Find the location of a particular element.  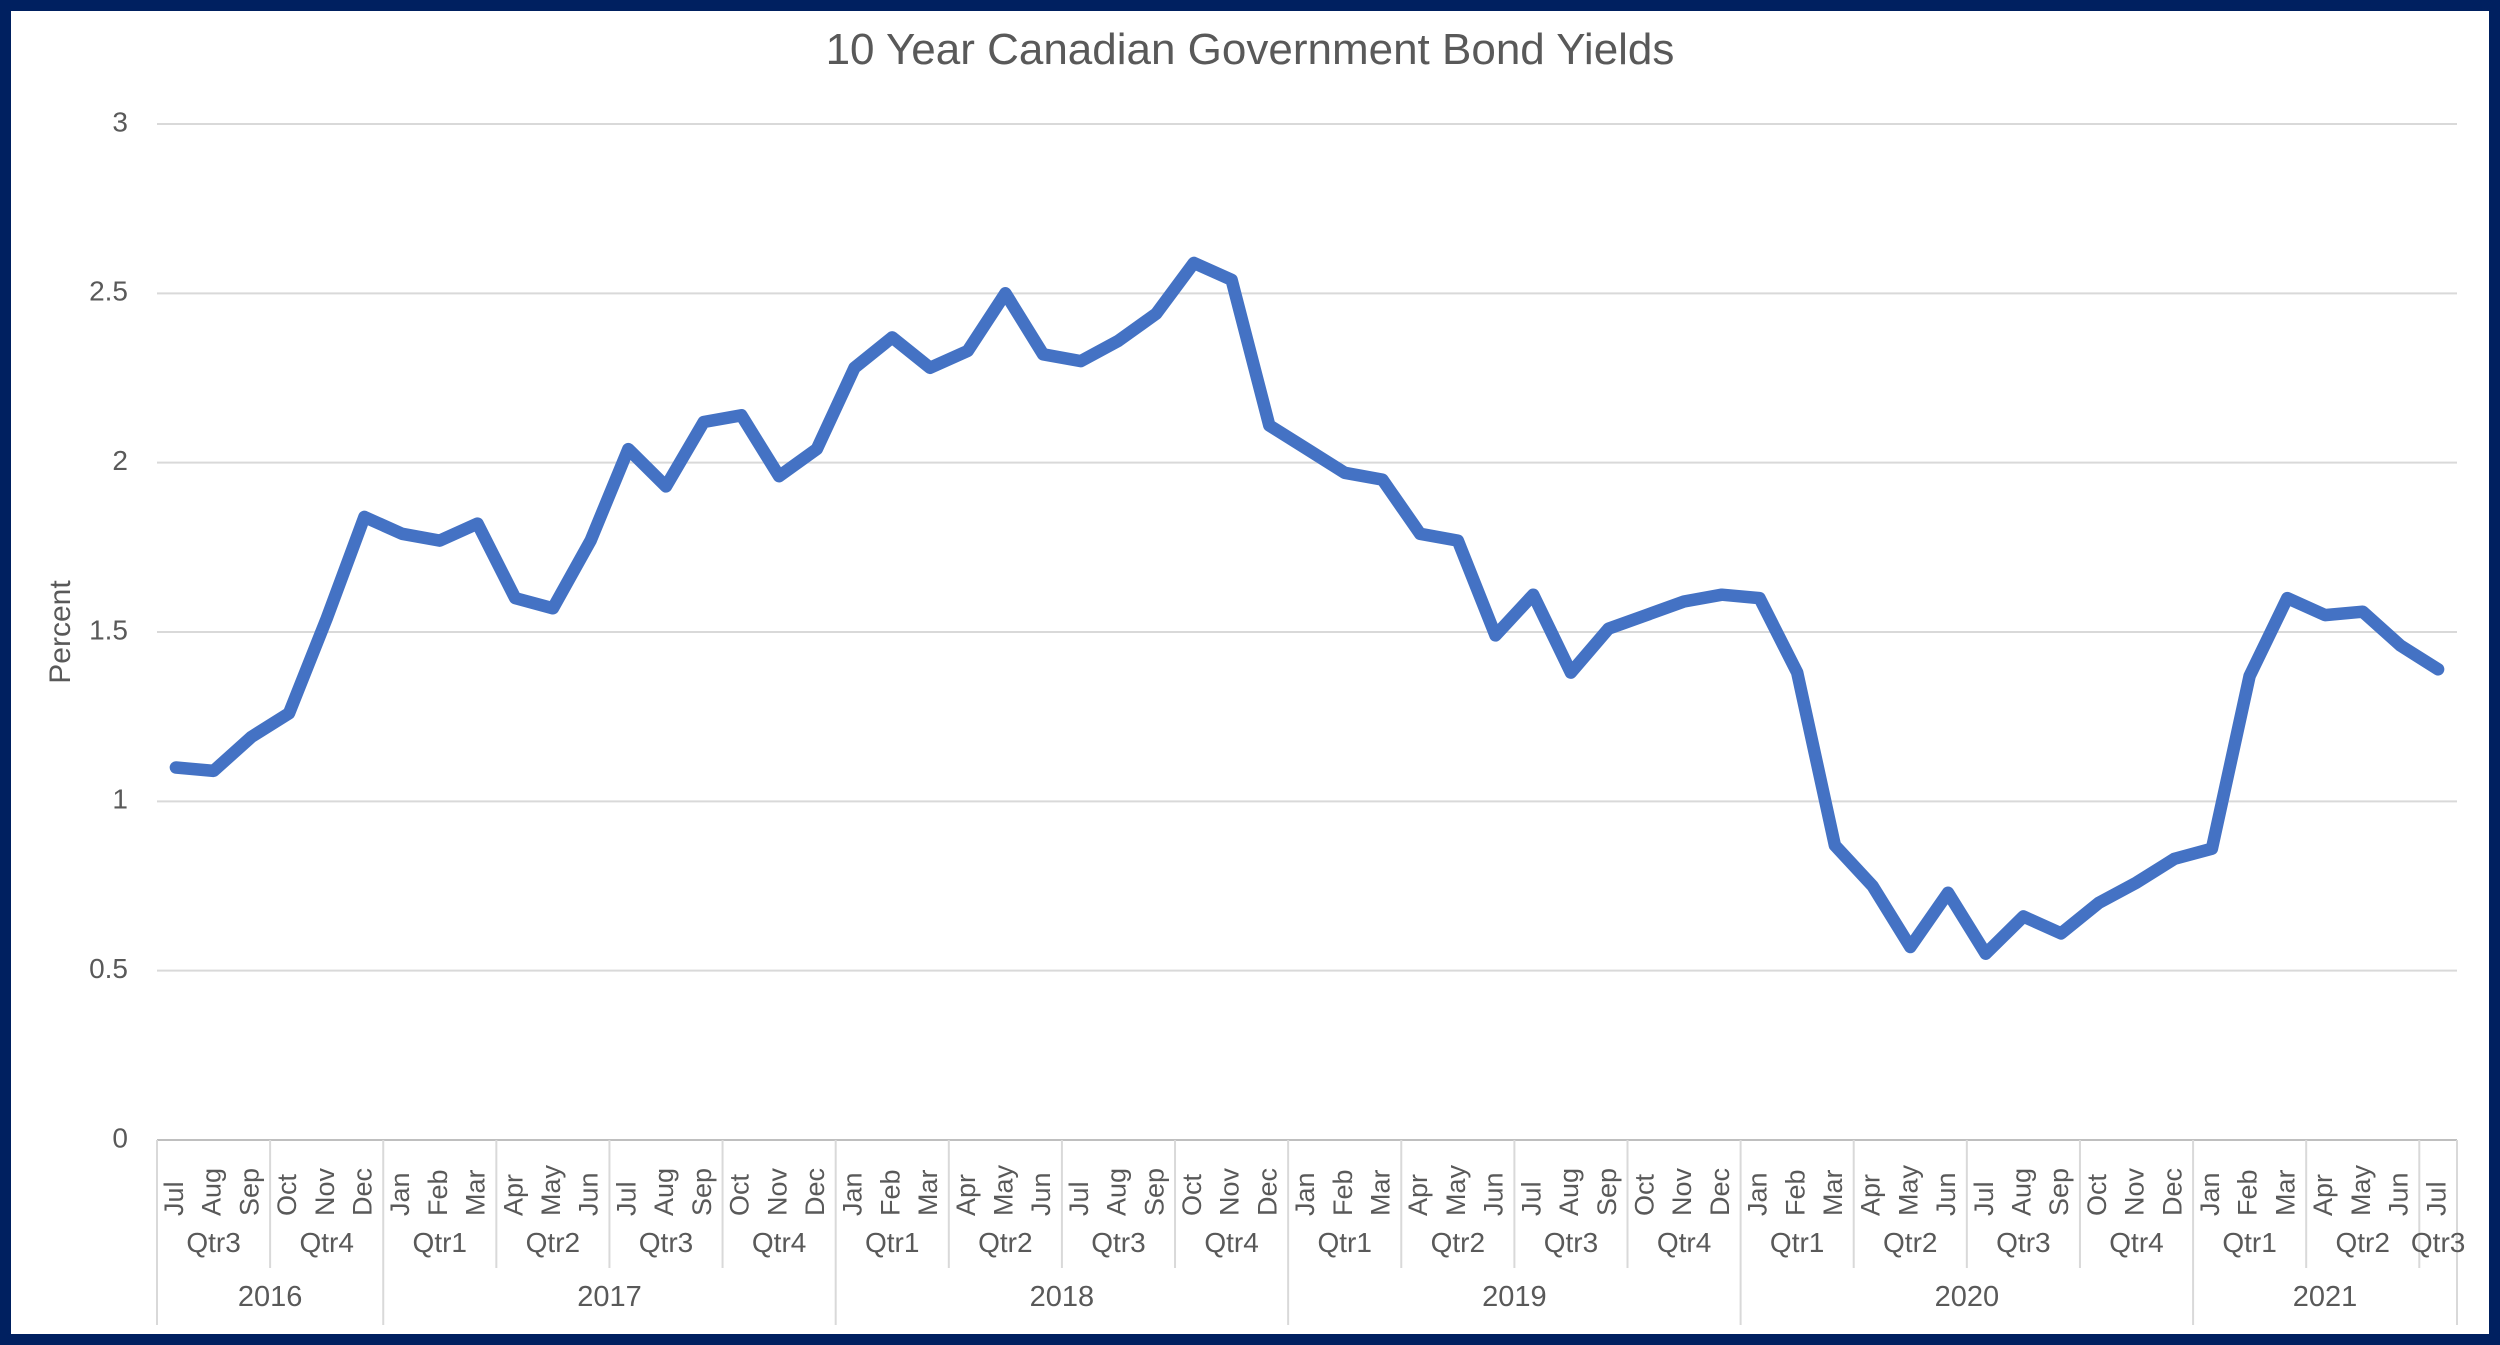

y-axis-tick-label: 1.5 is located at coordinates (108, 629).